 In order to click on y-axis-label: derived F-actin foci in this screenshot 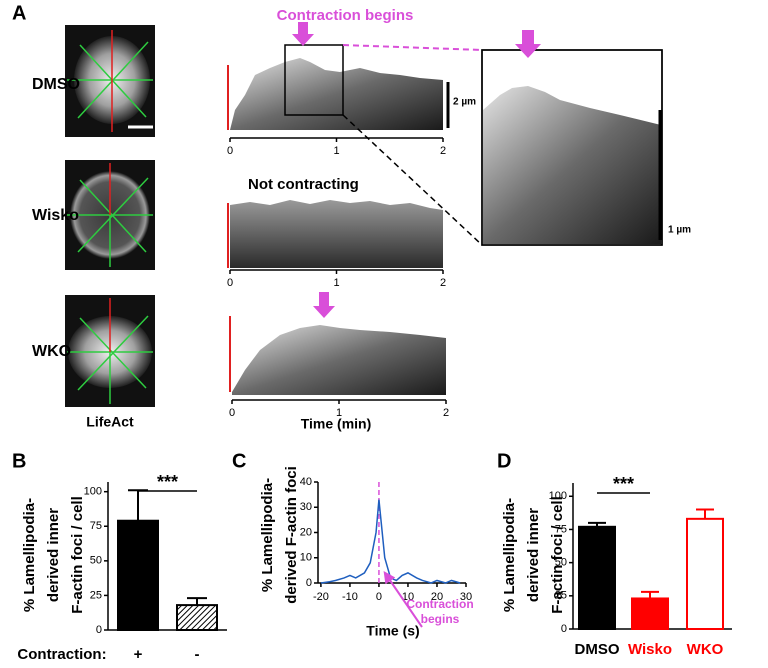, I will do `click(291, 535)`.